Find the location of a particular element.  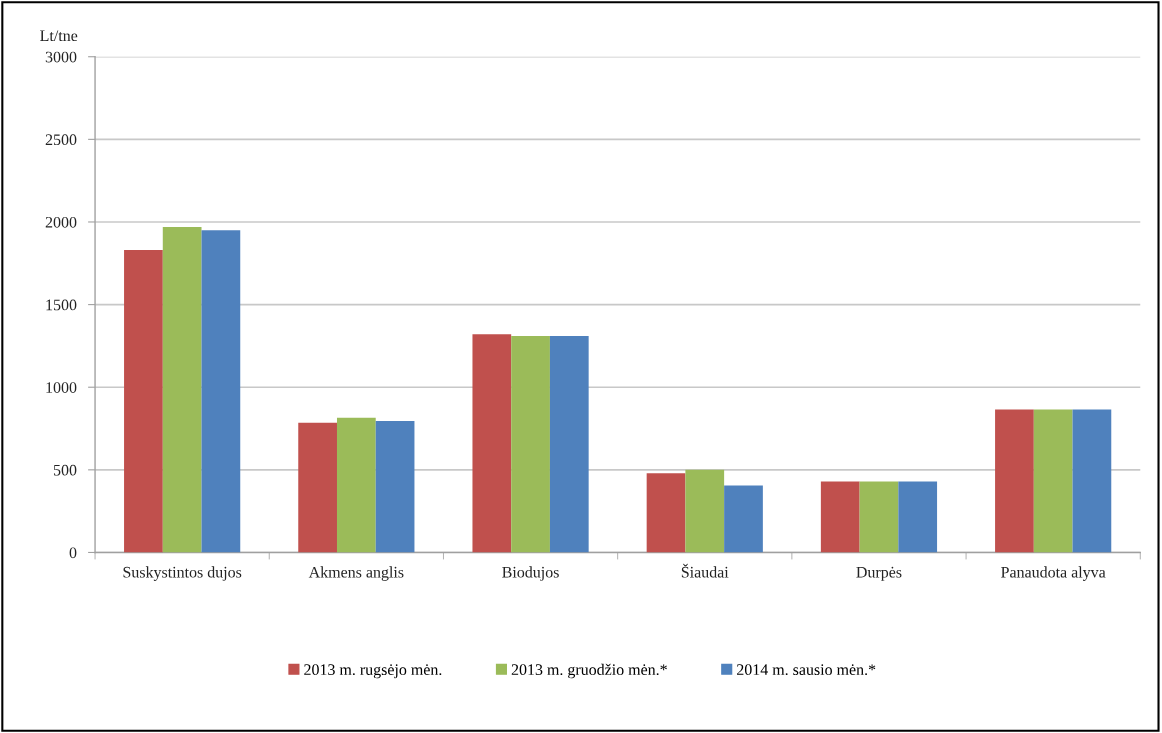

legend-label: 2013 m. gruodžio mėn.* is located at coordinates (589, 671).